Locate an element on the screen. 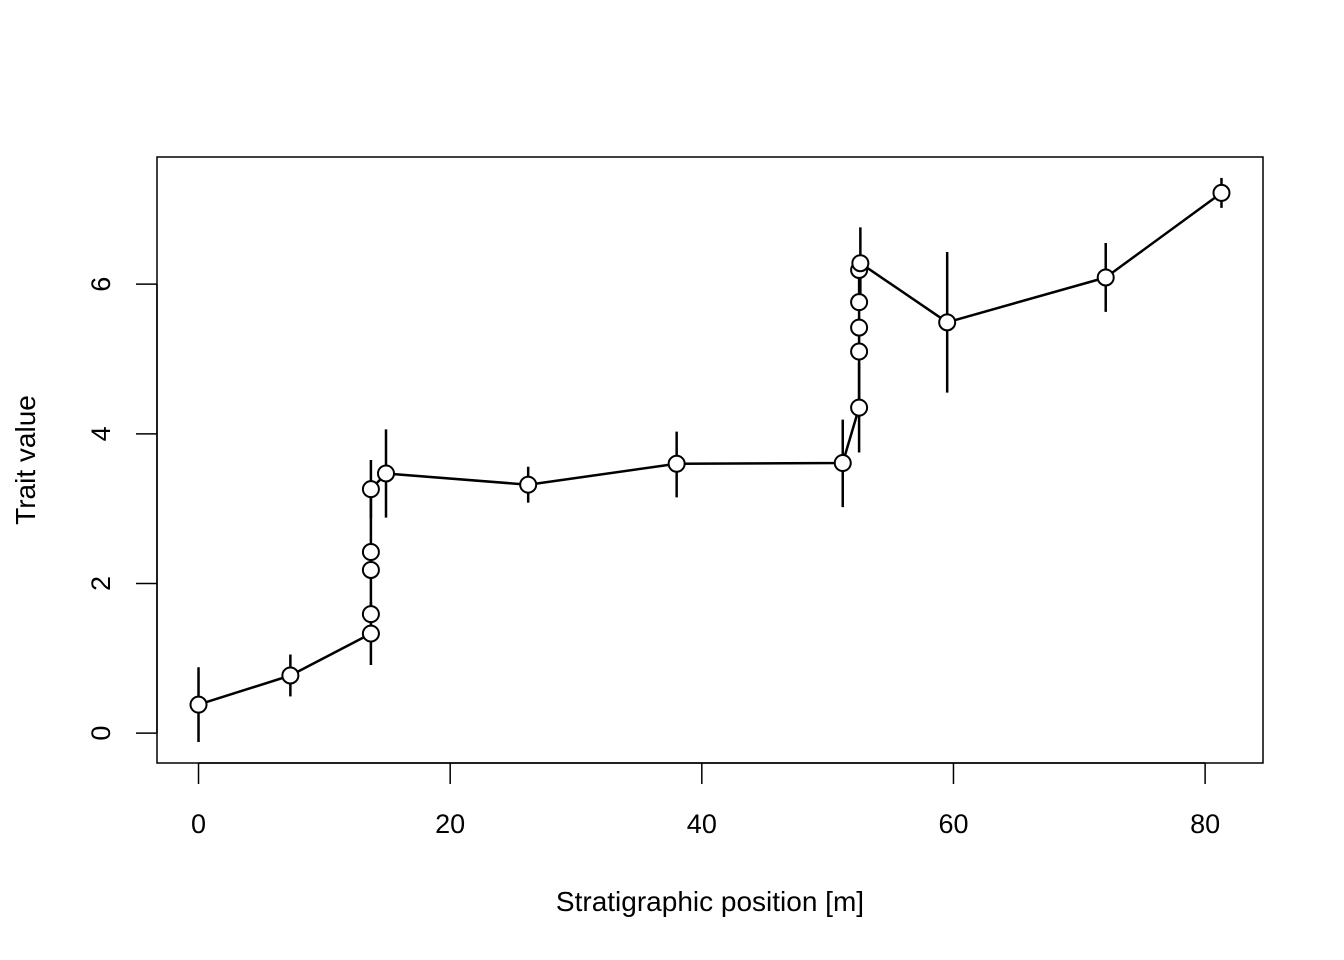  x-tick-label: 20 is located at coordinates (450, 824).